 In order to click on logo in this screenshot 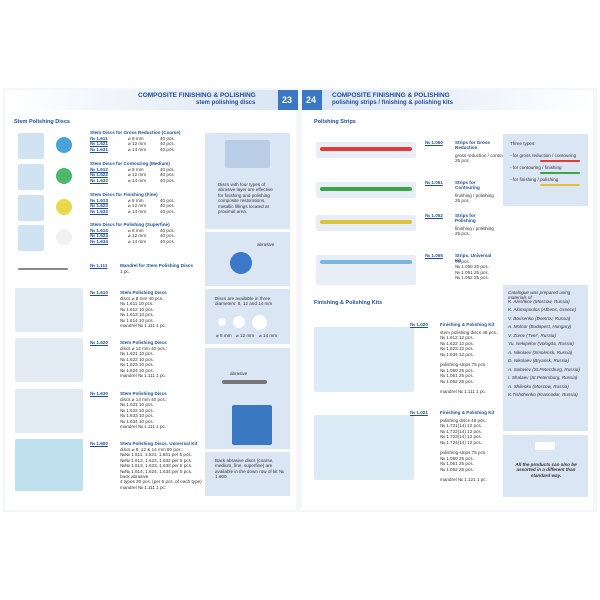, I will do `click(545, 446)`.